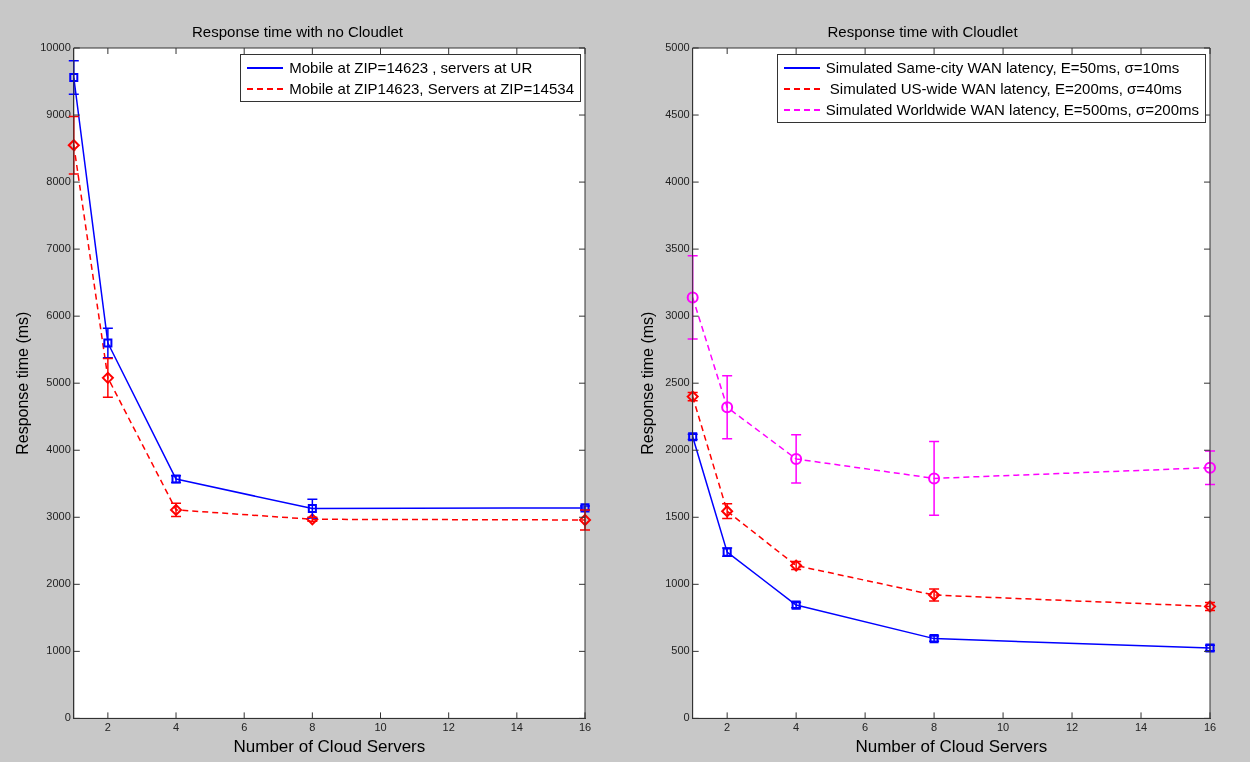 The width and height of the screenshot is (1250, 762). Describe the element at coordinates (677, 382) in the screenshot. I see `y-tick-label: 2500` at that location.